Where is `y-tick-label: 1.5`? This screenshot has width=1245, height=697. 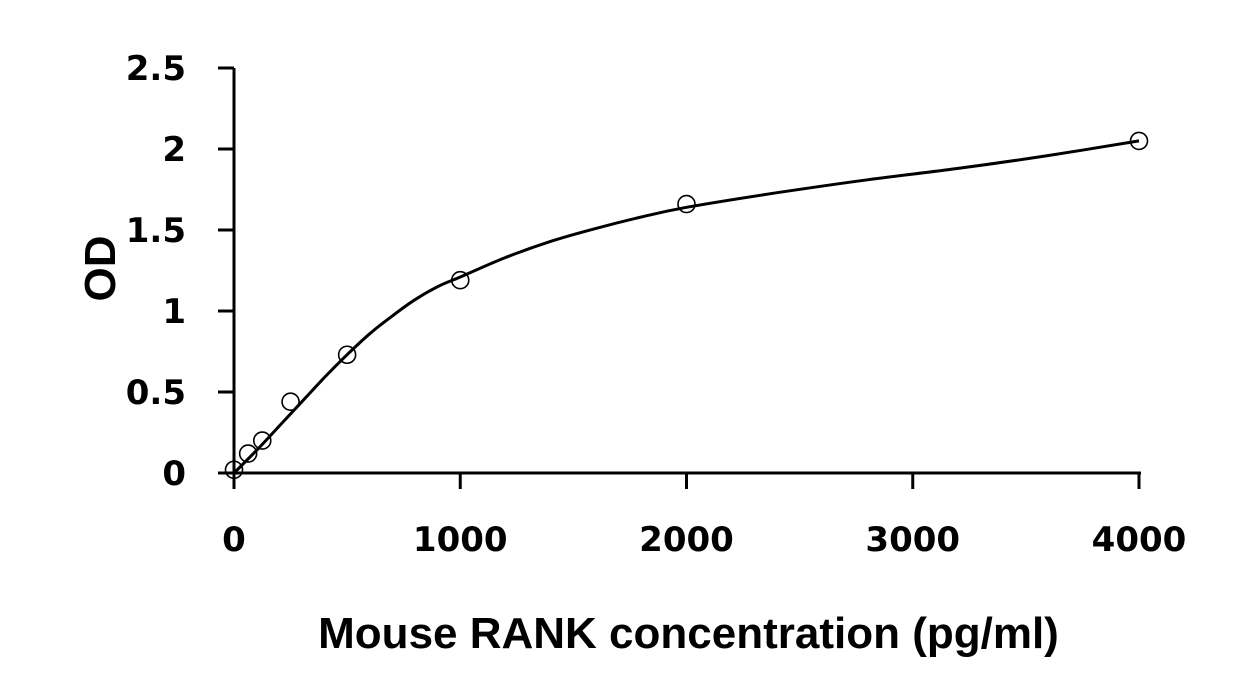
y-tick-label: 1.5 is located at coordinates (156, 231).